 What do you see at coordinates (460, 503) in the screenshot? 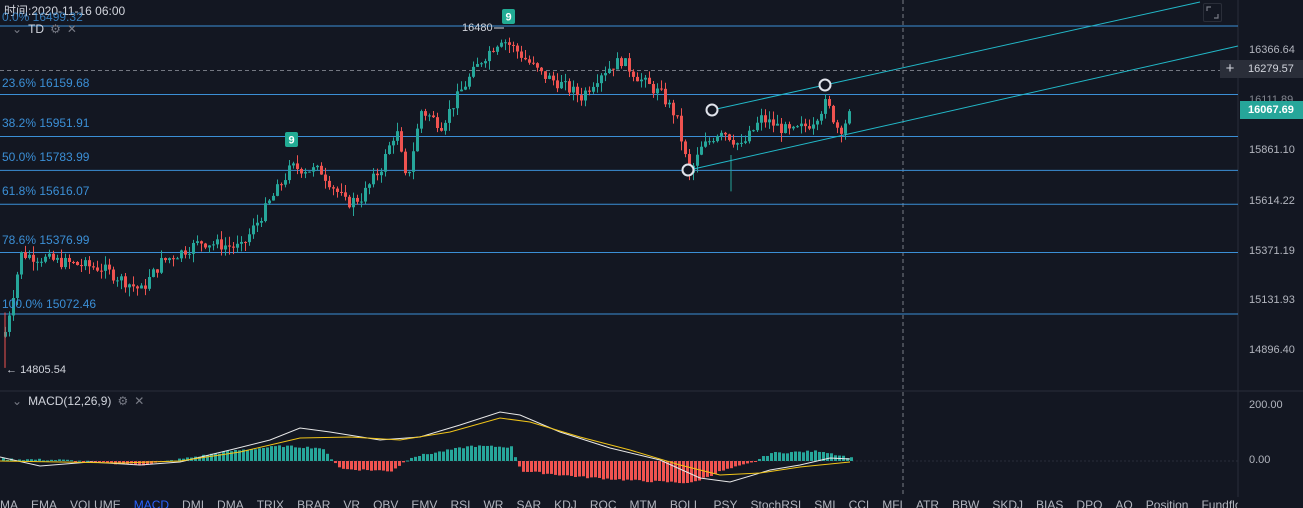
I see `tab-rsi: RSI` at bounding box center [460, 503].